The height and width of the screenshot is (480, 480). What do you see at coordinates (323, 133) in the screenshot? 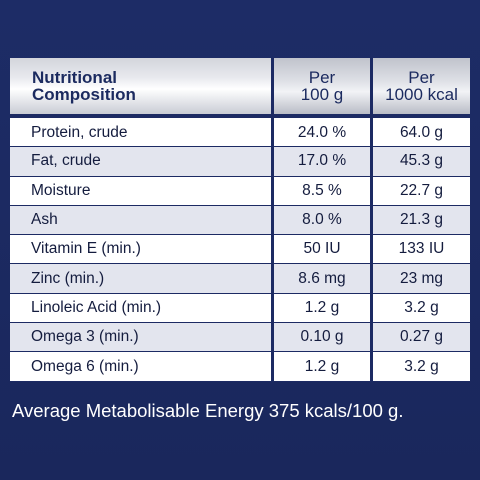
I see `value-per-100g: 24.0 %` at bounding box center [323, 133].